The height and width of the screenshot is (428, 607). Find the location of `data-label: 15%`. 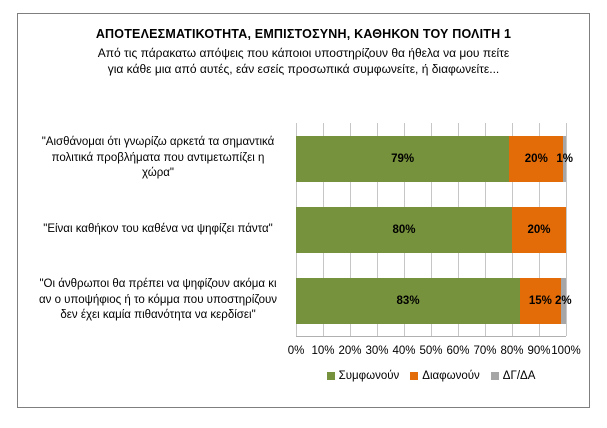

data-label: 15% is located at coordinates (540, 300).